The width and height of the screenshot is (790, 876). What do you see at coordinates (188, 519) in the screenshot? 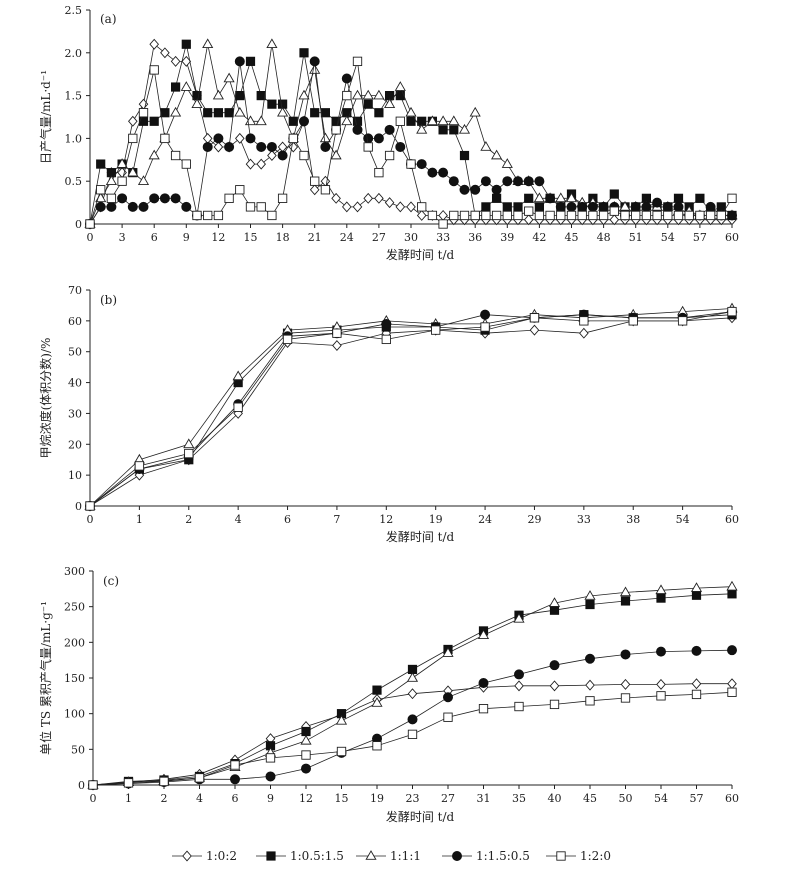
I see `x-tick-label: 2` at bounding box center [188, 519].